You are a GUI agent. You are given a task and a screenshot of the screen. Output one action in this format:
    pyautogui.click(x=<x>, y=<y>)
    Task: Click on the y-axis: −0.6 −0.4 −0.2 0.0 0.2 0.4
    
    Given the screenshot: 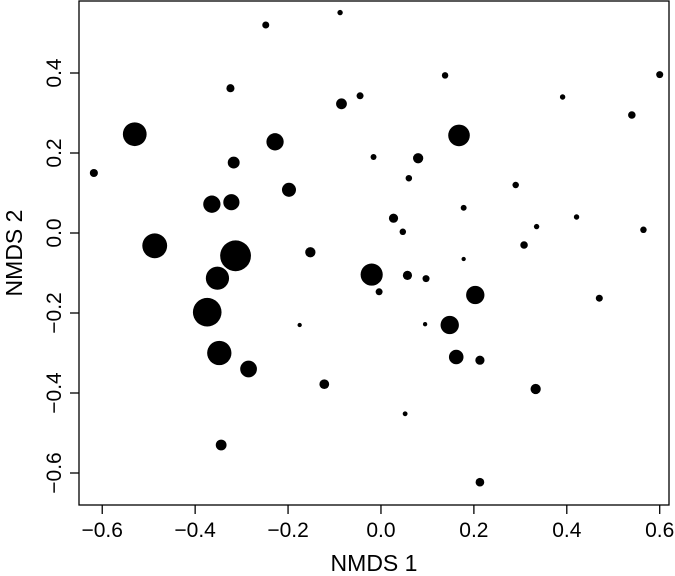 What is the action you would take?
    pyautogui.click(x=61, y=276)
    